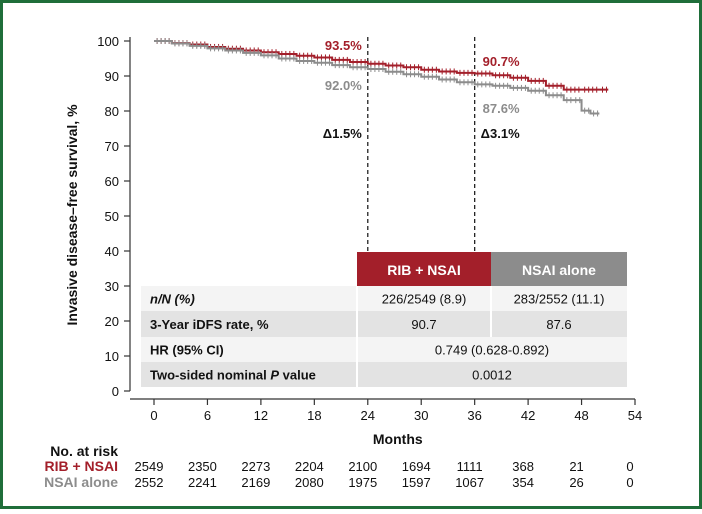 The width and height of the screenshot is (702, 514). I want to click on label-part-italic: P, so click(274, 375).